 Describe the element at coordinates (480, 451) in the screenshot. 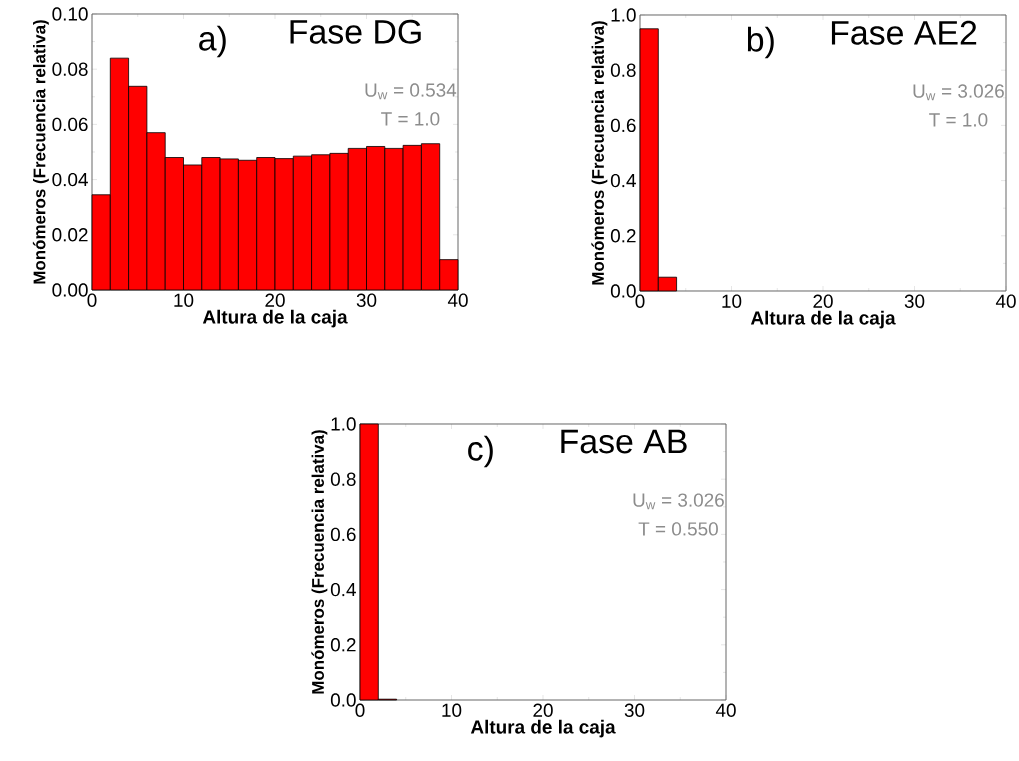

I see `annotation: c)` at that location.